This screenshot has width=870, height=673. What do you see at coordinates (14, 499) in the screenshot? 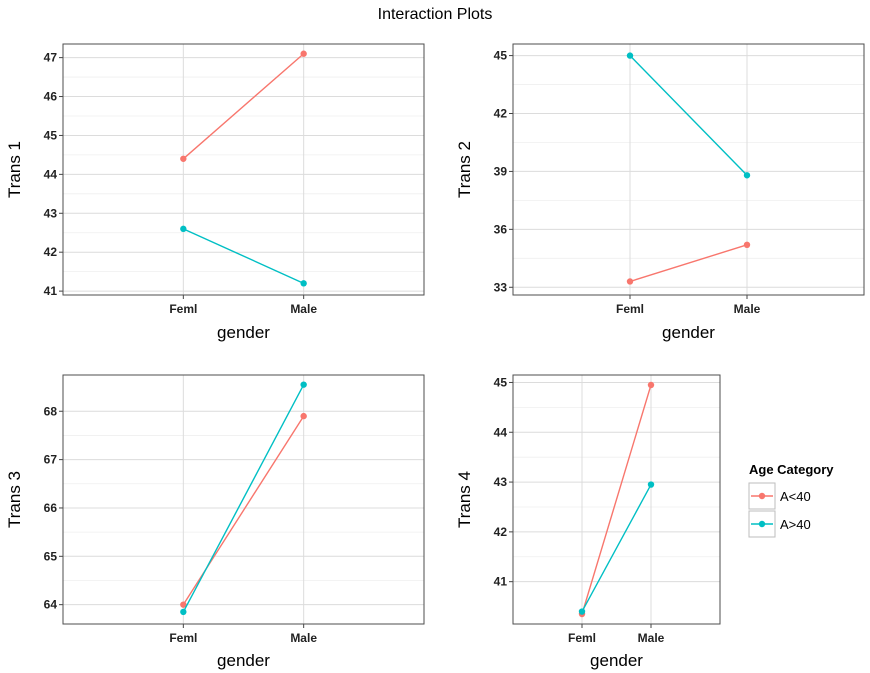
I see `y-axis-title: Trans 3` at bounding box center [14, 499].